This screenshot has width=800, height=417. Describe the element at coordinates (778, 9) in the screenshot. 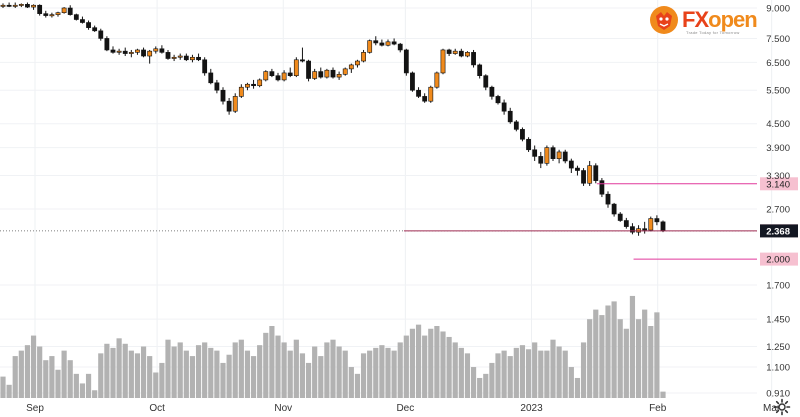

I see `price-tick-label: 9.000` at that location.